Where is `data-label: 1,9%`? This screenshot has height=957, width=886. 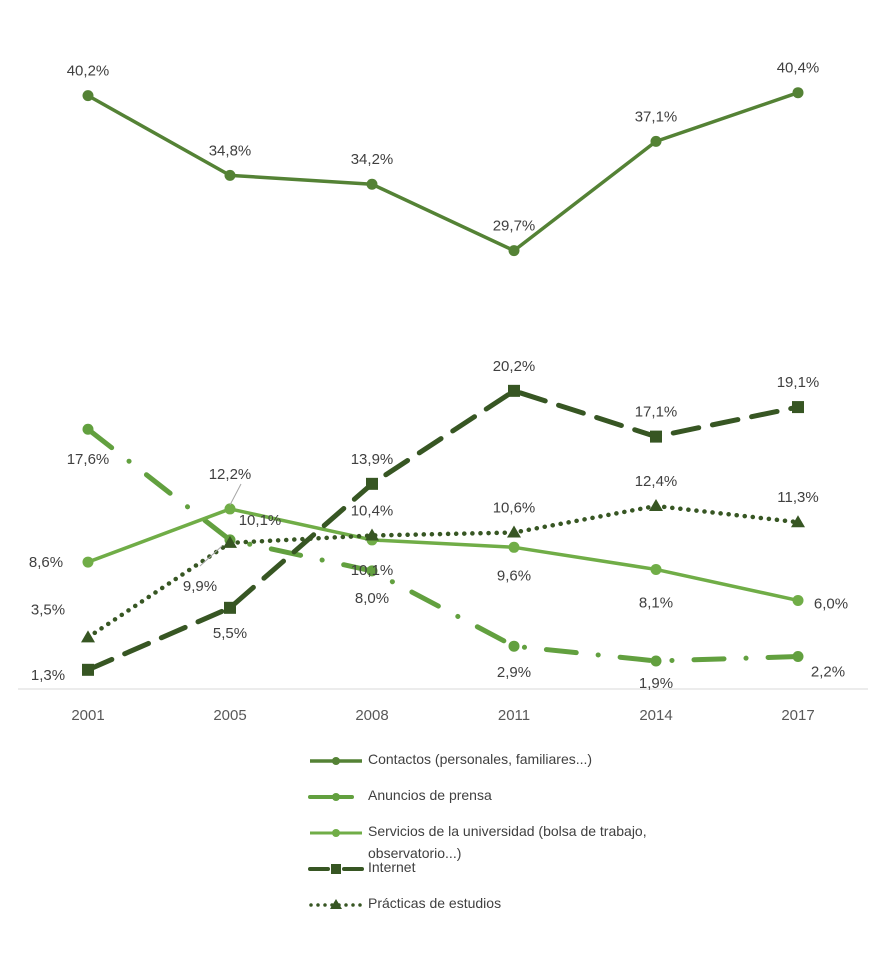
data-label: 1,9% is located at coordinates (656, 683).